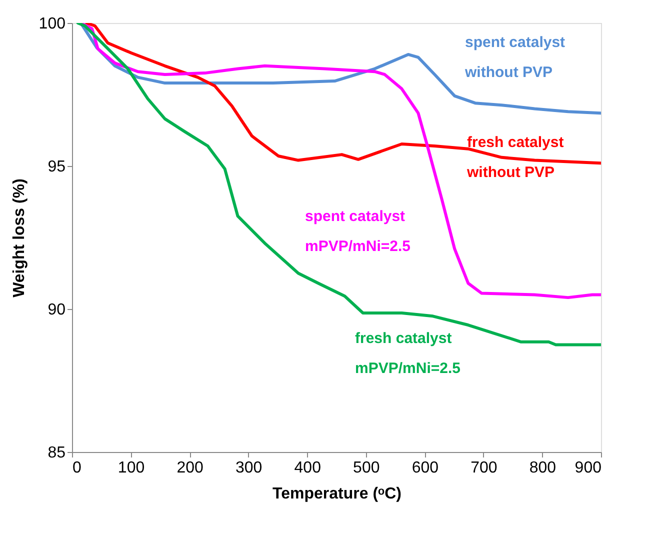 The width and height of the screenshot is (657, 544). Describe the element at coordinates (484, 468) in the screenshot. I see `x-tick-label: 700` at that location.